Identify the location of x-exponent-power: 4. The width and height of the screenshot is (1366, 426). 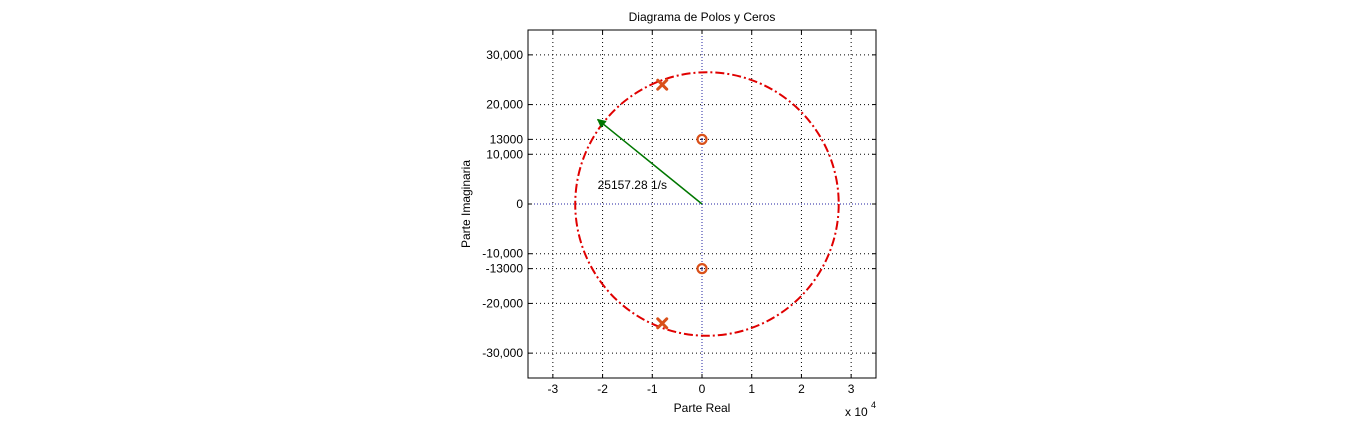
(873, 405).